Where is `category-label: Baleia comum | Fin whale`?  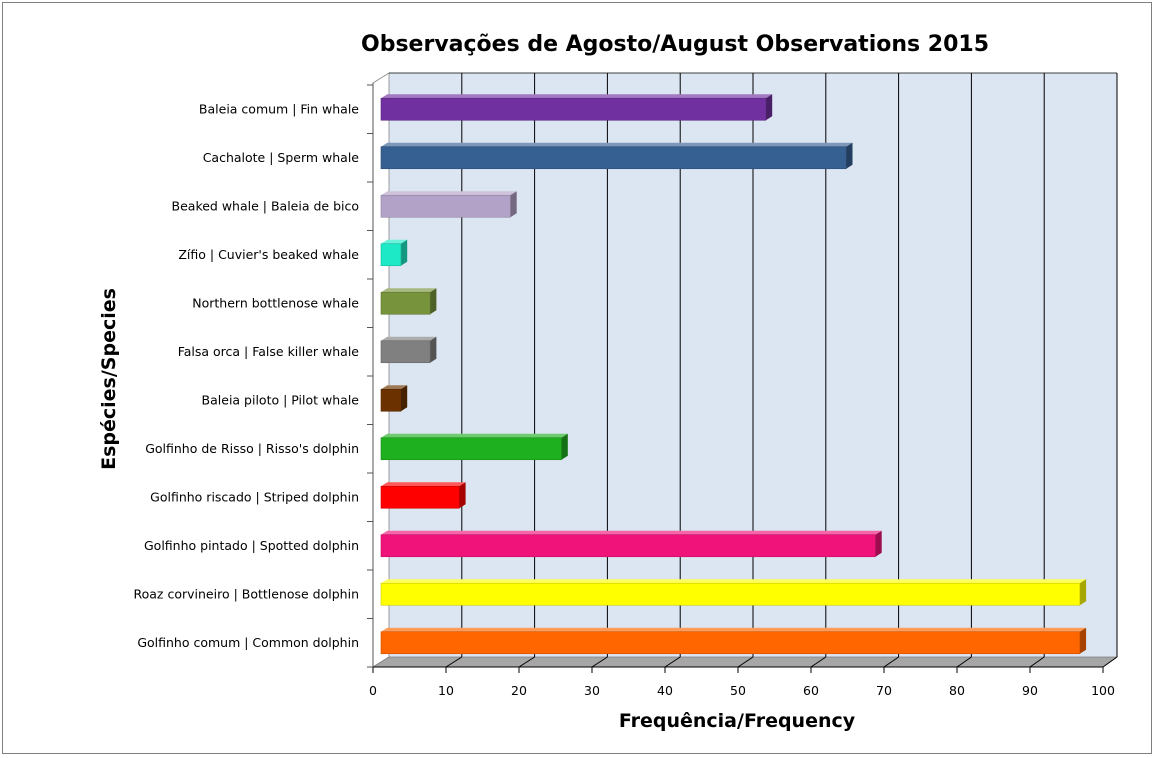
category-label: Baleia comum | Fin whale is located at coordinates (279, 108).